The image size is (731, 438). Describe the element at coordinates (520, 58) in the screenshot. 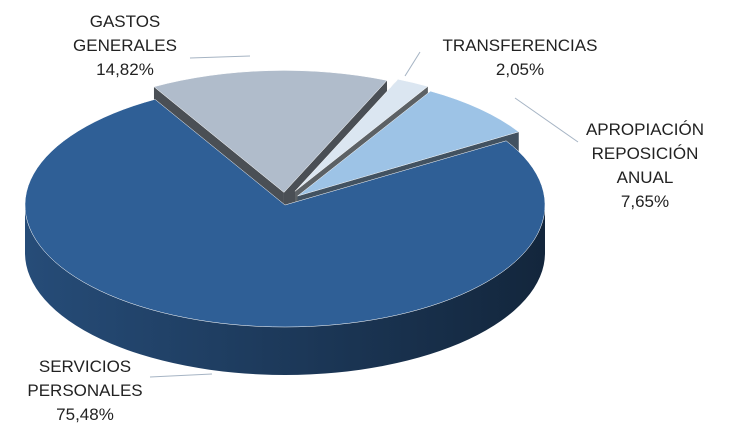

I see `slice-label: TRANSFERENCIAS 2,05%` at that location.